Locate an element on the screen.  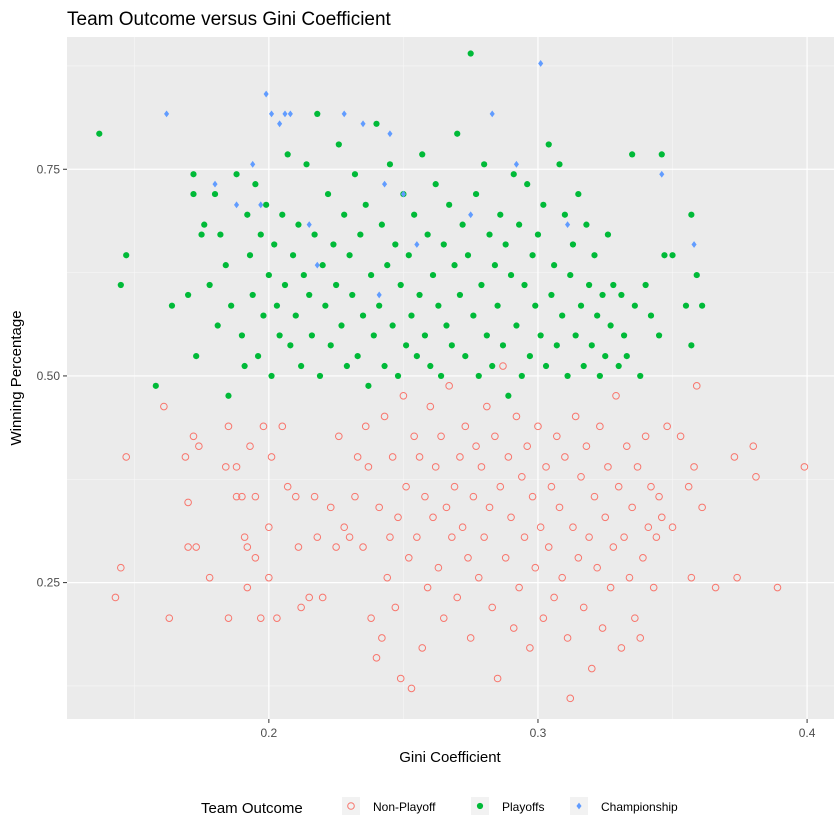
legend-key-marker is located at coordinates (480, 806).